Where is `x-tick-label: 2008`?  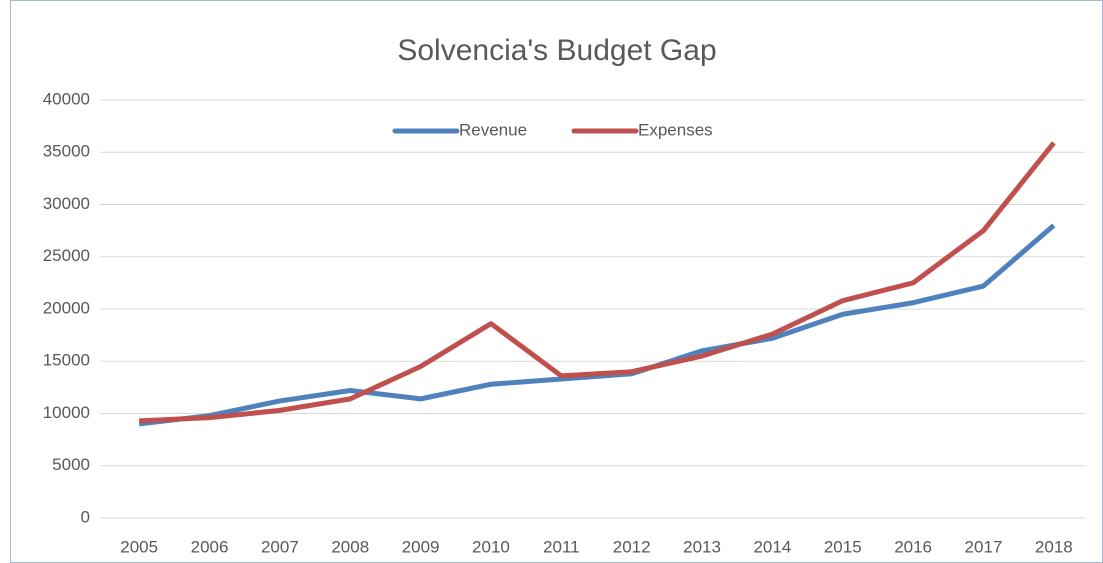 x-tick-label: 2008 is located at coordinates (350, 546).